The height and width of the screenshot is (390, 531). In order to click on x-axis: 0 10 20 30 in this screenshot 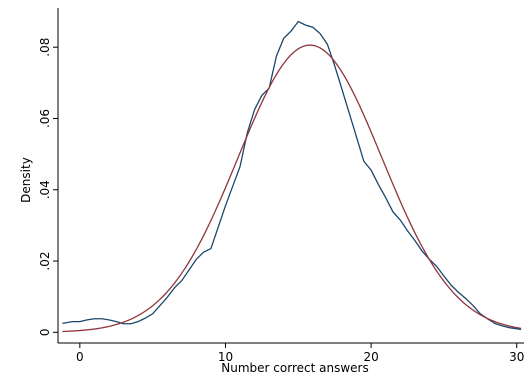, I will do `click(291, 353)`.